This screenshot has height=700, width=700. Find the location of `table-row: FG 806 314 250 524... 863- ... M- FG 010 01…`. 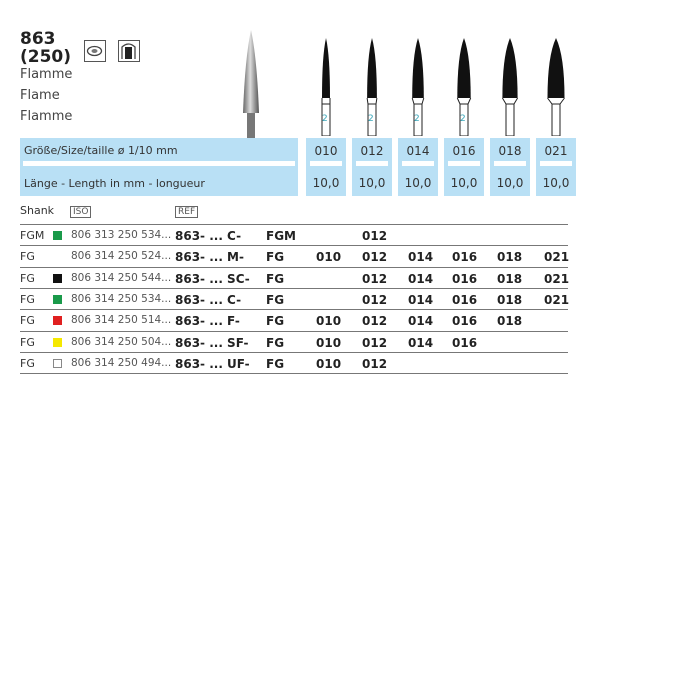

table-row: FG 806 314 250 524... 863- ... M- FG 010 01… is located at coordinates (295, 256).